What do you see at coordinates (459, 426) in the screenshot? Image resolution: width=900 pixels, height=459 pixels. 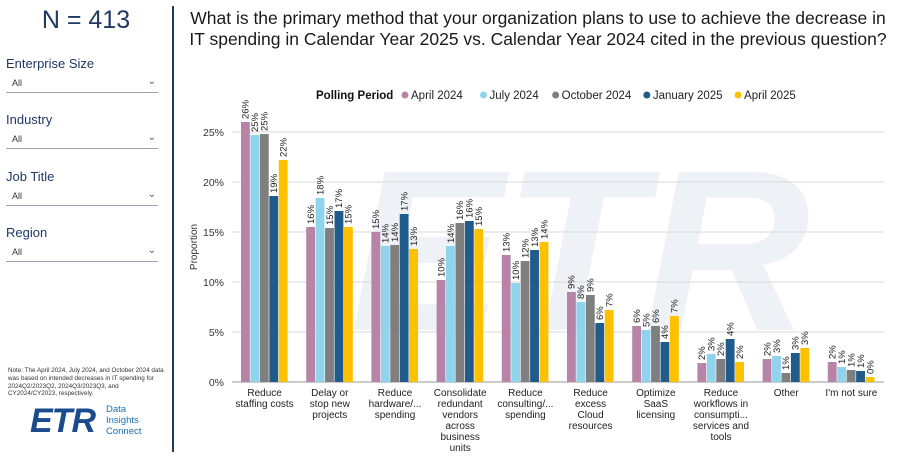 I see `x-tick-label: across` at bounding box center [459, 426].